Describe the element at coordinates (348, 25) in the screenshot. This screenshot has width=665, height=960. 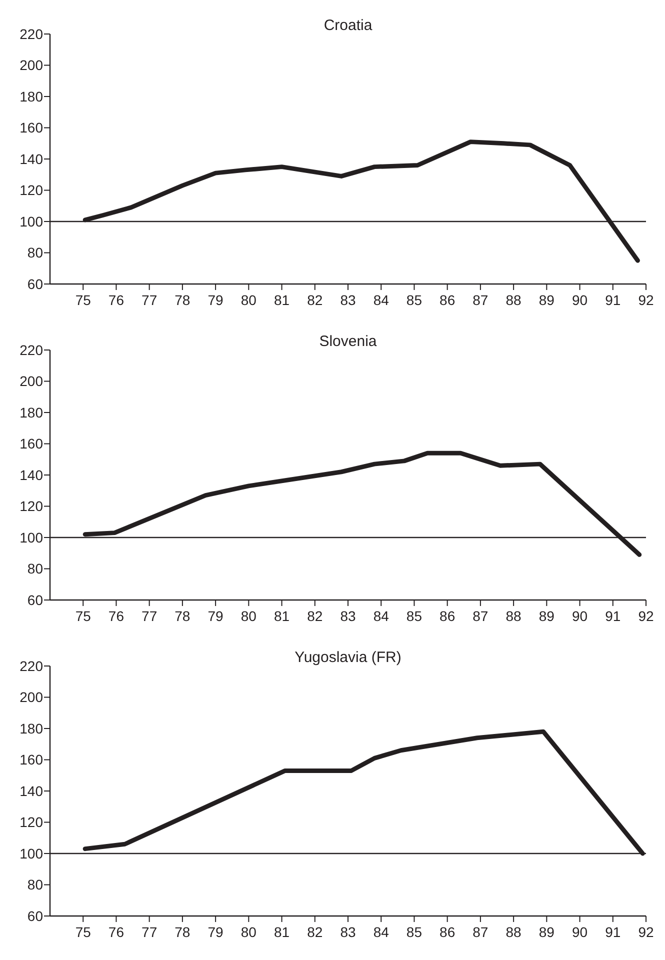
I see `chart-title: Croatia` at that location.